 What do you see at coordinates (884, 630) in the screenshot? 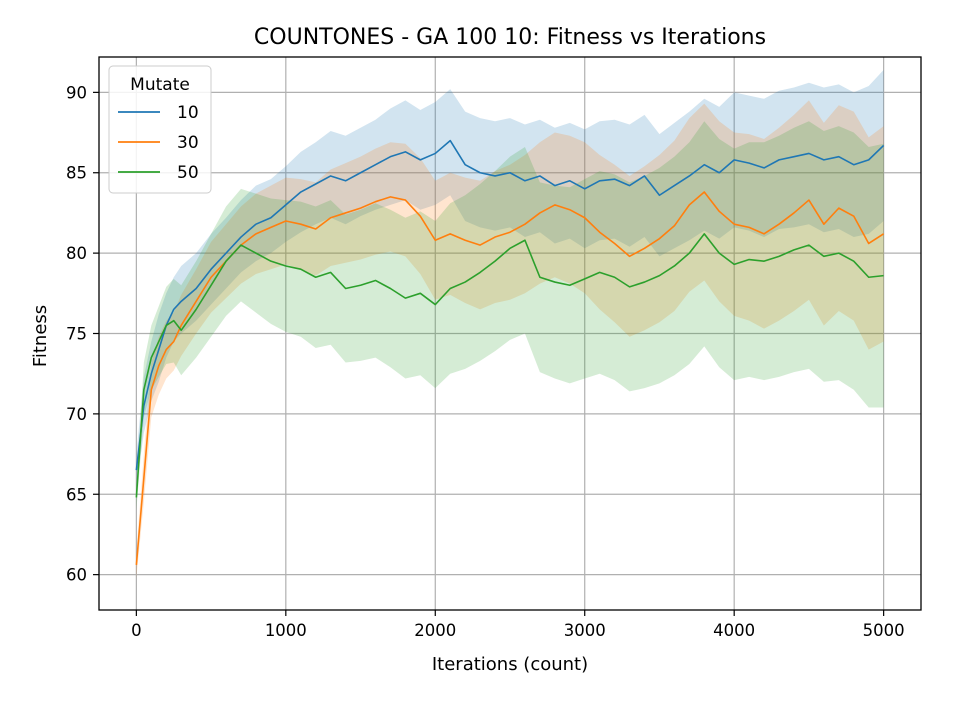
I see `x-tick-label: 5000` at bounding box center [884, 630].